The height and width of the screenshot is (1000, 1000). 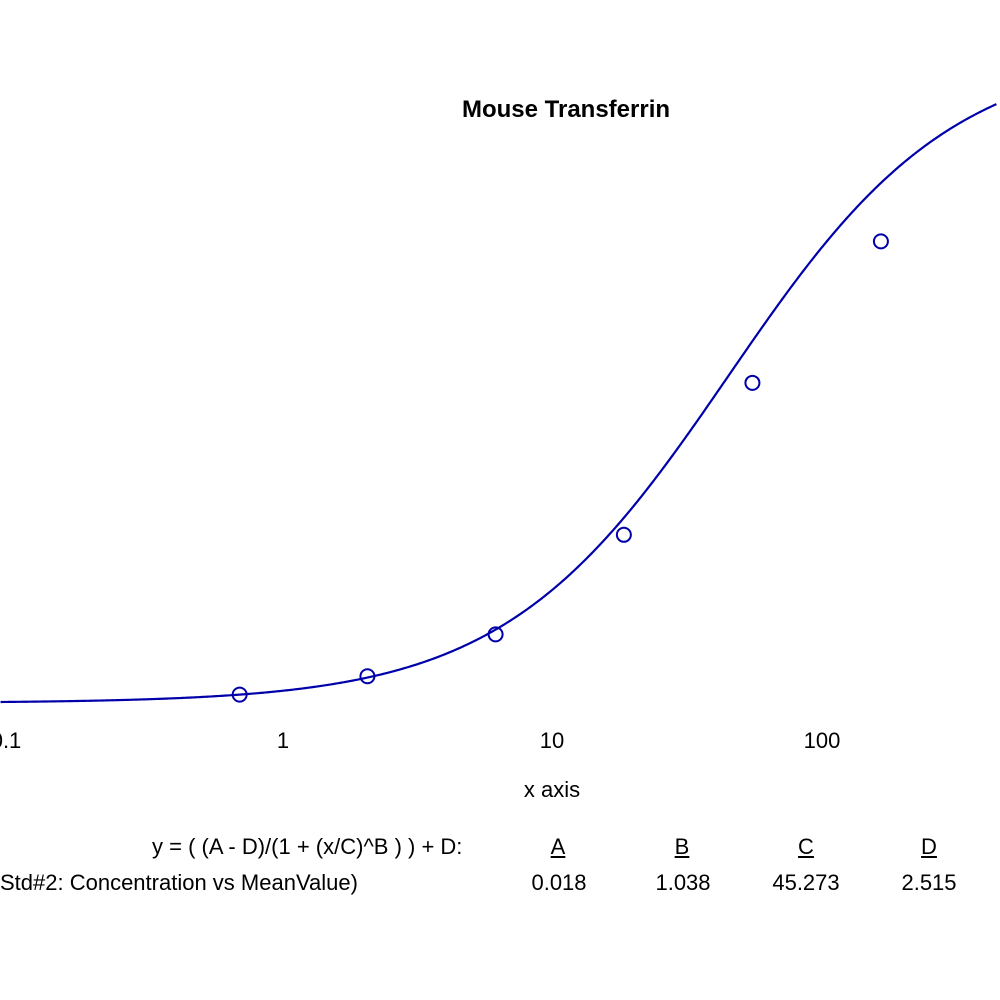 I want to click on x-tick-label: 10, so click(x=552, y=740).